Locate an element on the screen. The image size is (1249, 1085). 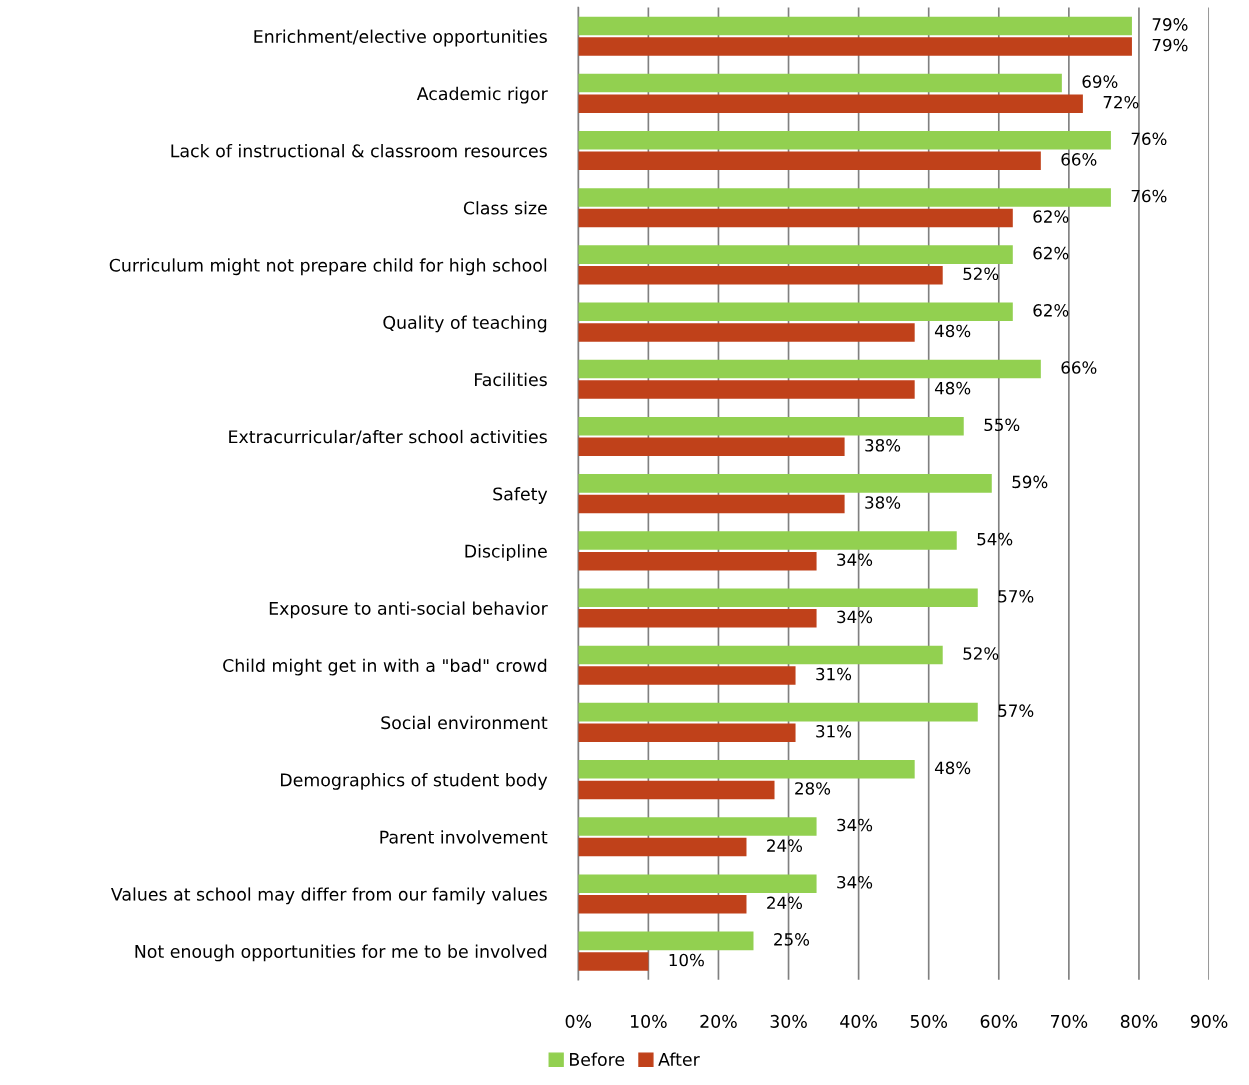
x-tick-label: 70% is located at coordinates (1069, 1021).